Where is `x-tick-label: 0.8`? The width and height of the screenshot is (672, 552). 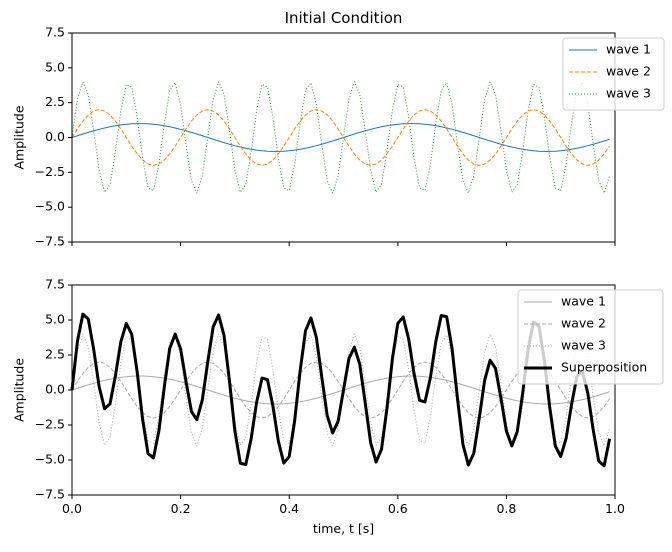
x-tick-label: 0.8 is located at coordinates (506, 508).